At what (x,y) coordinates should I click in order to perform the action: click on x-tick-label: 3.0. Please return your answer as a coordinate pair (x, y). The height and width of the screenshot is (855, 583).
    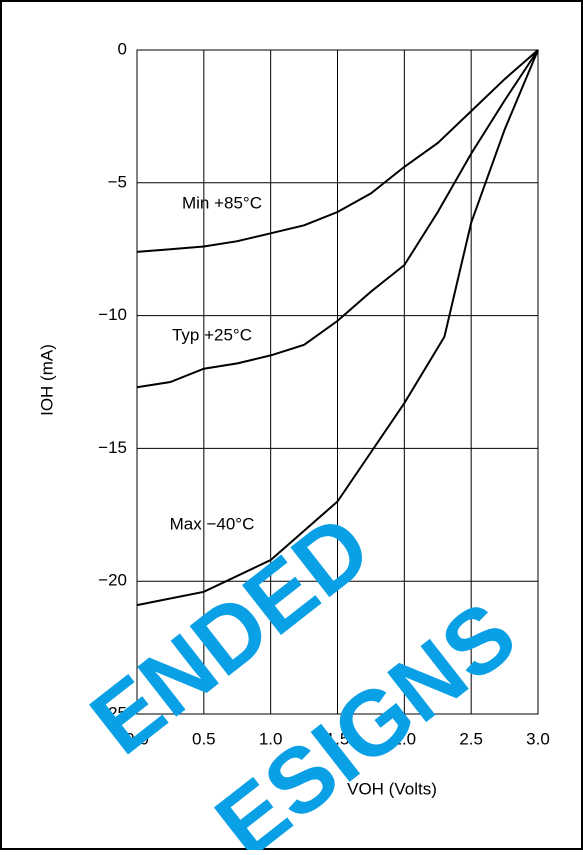
    Looking at the image, I should click on (538, 738).